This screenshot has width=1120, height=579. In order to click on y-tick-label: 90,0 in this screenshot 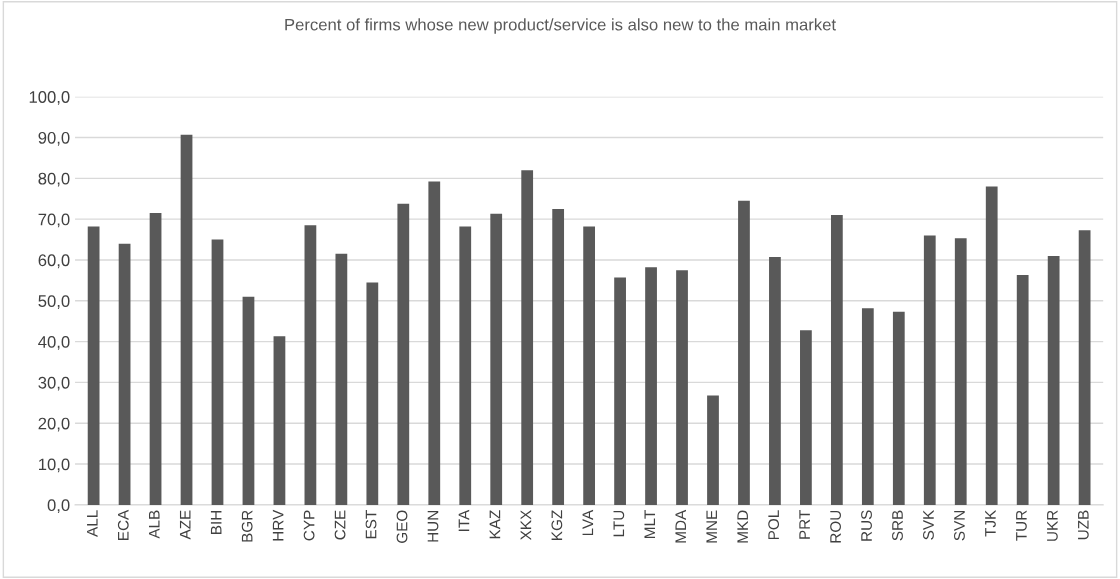, I will do `click(54, 138)`.